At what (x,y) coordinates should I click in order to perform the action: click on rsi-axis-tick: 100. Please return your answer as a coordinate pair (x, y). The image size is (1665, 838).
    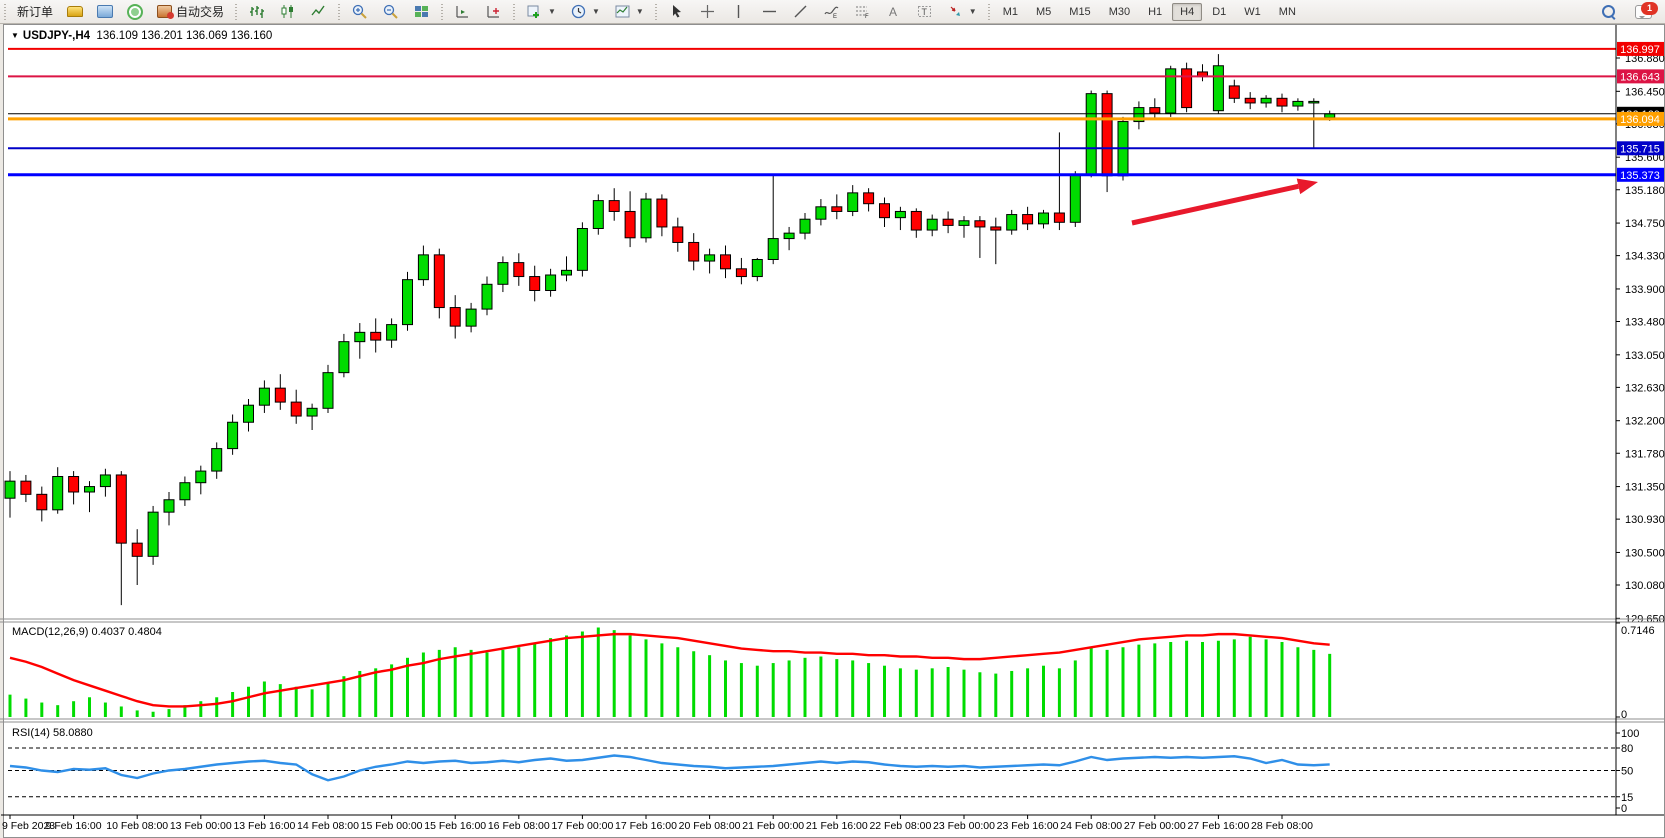
    Looking at the image, I should click on (1630, 734).